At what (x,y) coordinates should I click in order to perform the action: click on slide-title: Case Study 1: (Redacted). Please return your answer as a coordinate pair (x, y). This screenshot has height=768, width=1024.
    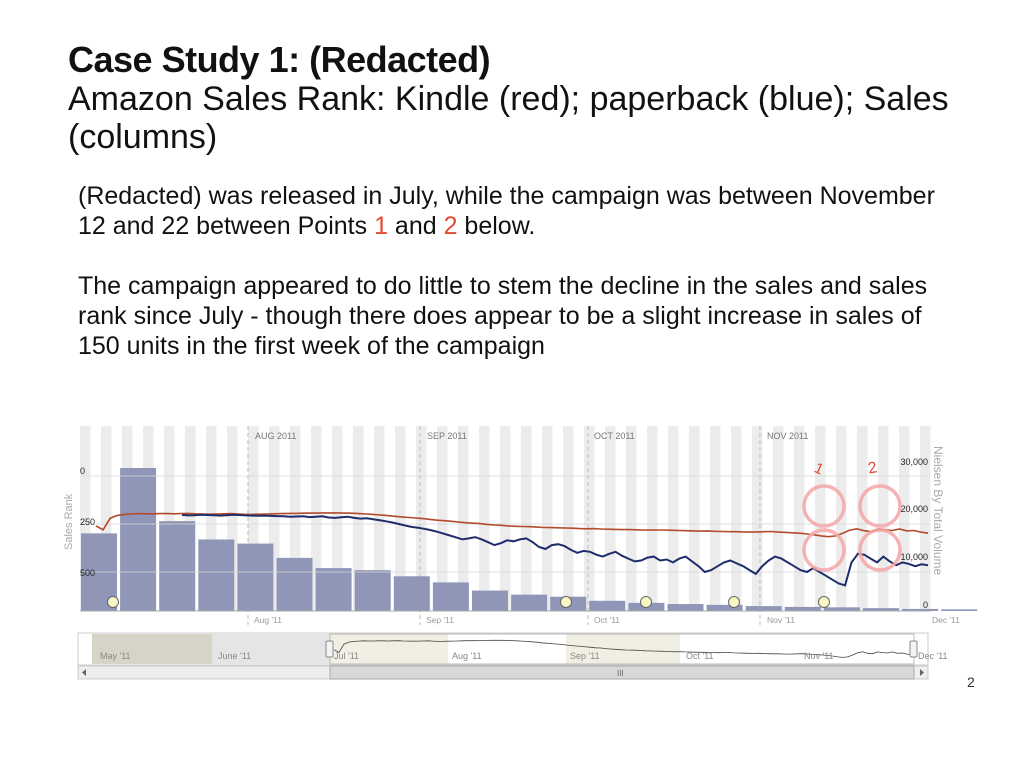
    Looking at the image, I should click on (279, 59).